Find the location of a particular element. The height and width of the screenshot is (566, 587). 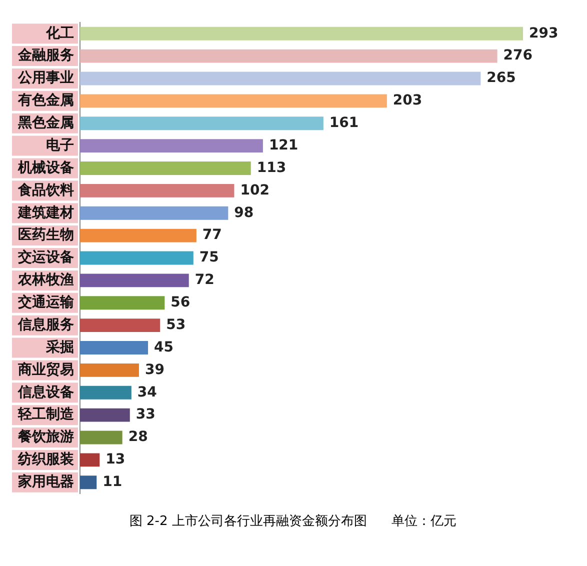

data-label: 53 is located at coordinates (176, 324).